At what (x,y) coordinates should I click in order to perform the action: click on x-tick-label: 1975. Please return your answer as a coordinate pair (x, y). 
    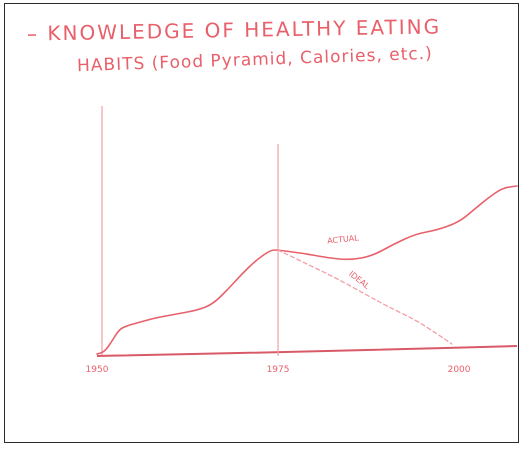
    Looking at the image, I should click on (278, 370).